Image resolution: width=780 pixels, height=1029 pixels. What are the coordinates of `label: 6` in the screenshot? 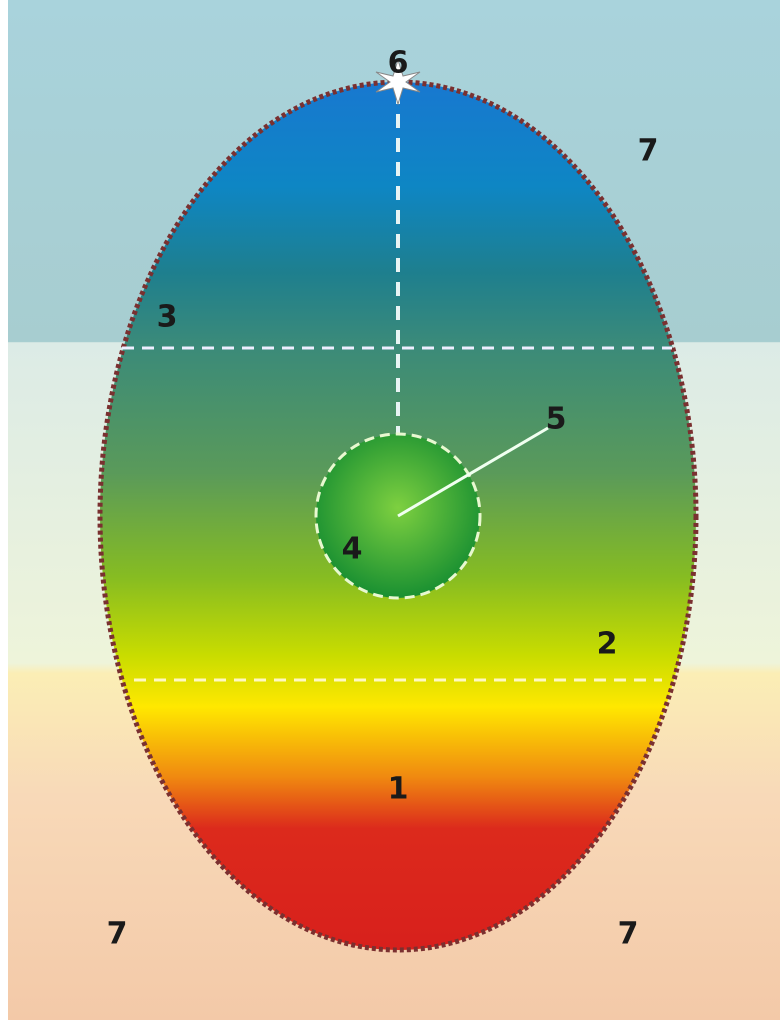 It's located at (398, 63).